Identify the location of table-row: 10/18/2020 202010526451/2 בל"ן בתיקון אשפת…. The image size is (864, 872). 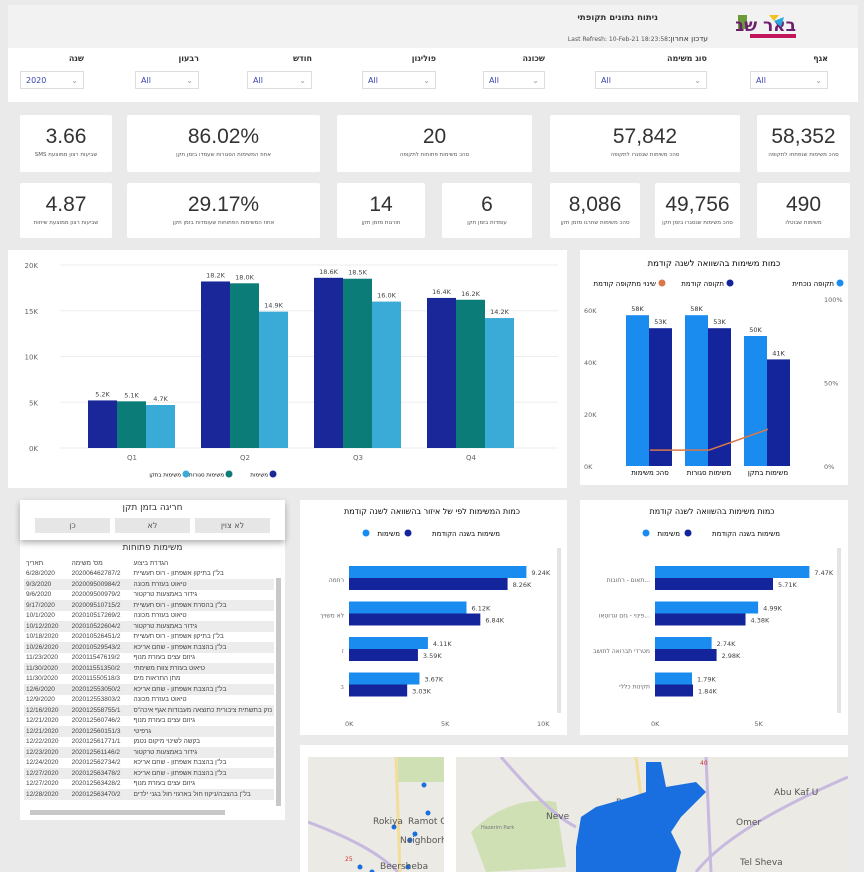
(149, 637).